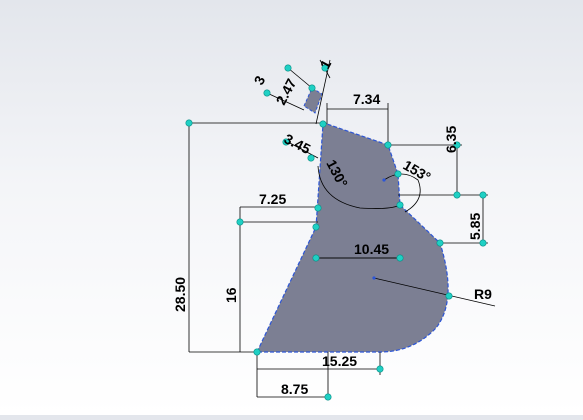  What do you see at coordinates (272, 199) in the screenshot?
I see `dim-7-25: 7.25` at bounding box center [272, 199].